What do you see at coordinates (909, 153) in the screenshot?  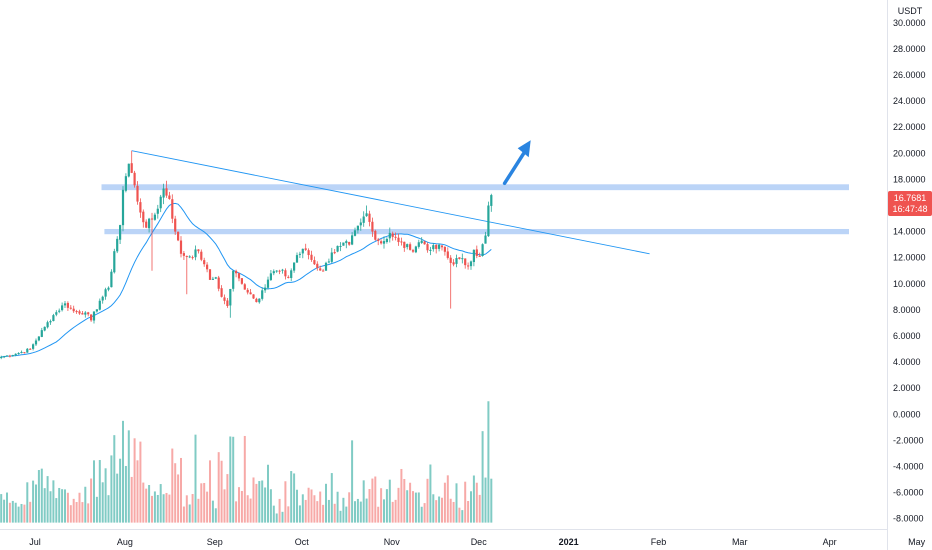 I see `price-tick-label: 20.0000` at bounding box center [909, 153].